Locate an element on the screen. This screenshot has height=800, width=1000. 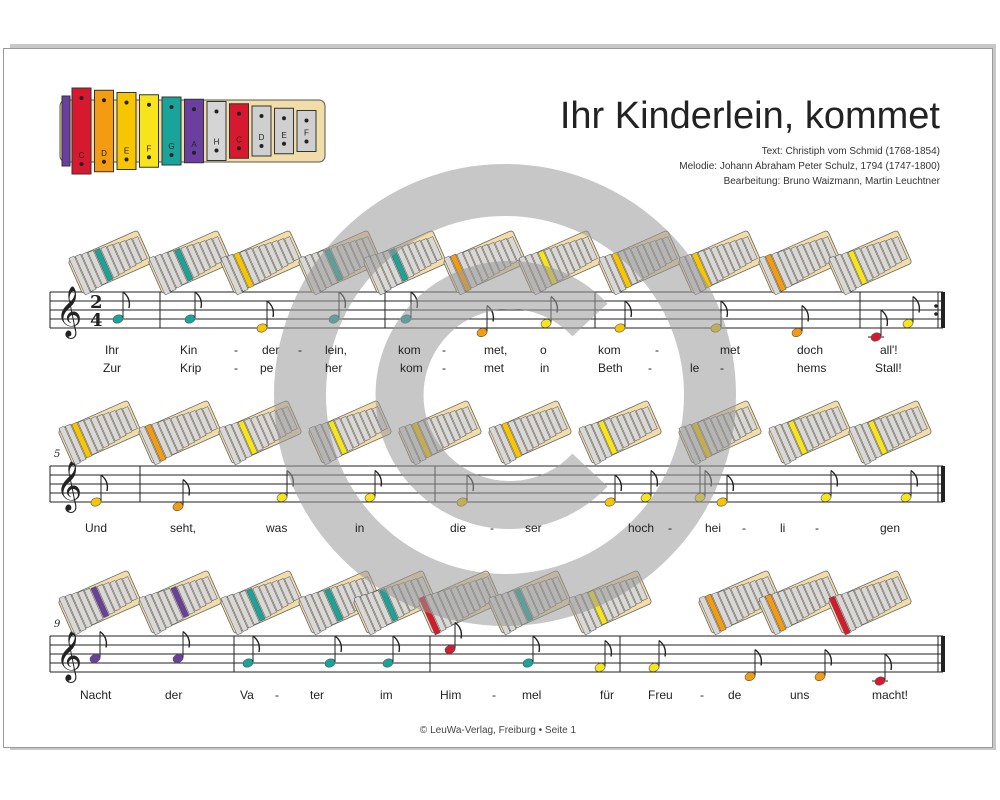
note-head-c is located at coordinates (450, 649).